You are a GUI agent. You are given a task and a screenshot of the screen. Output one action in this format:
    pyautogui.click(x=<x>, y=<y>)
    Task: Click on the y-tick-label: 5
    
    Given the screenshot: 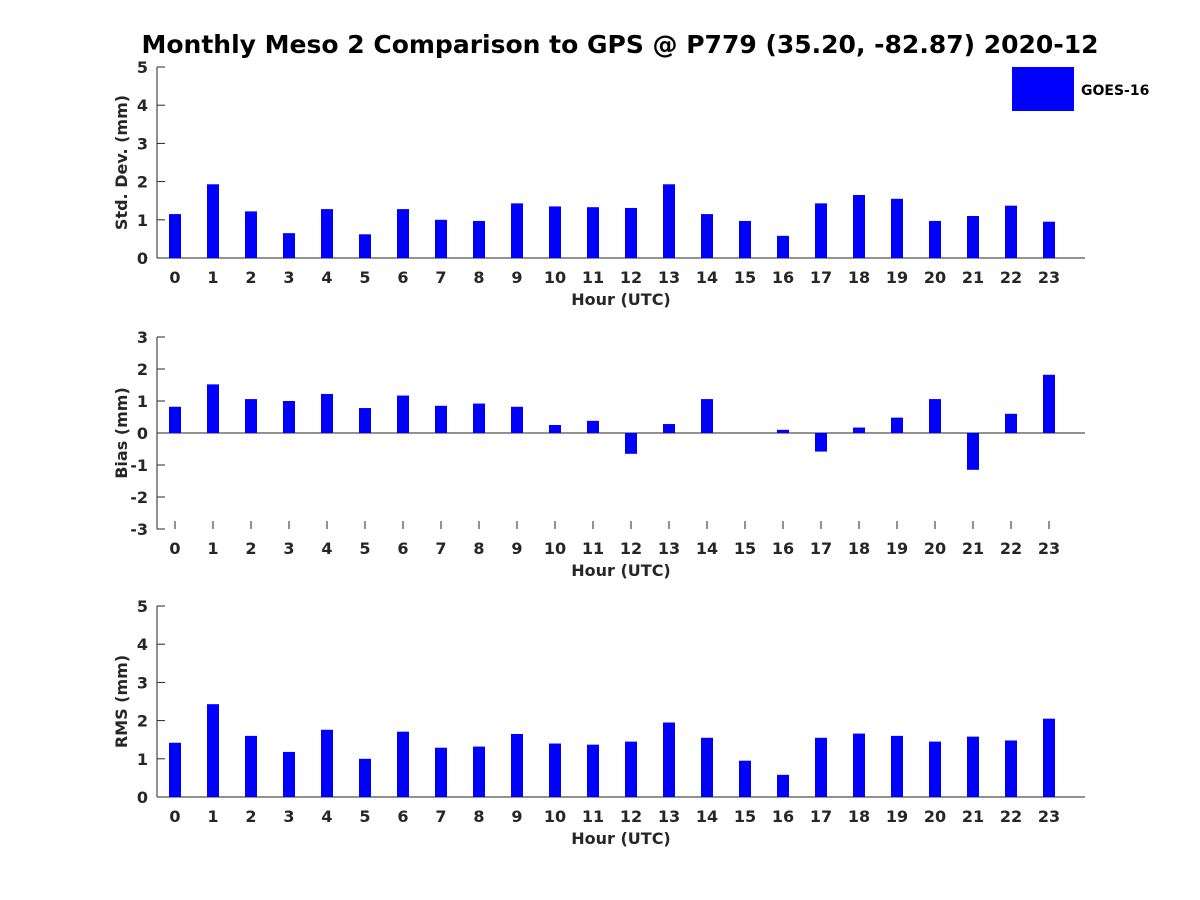 What is the action you would take?
    pyautogui.click(x=142, y=67)
    